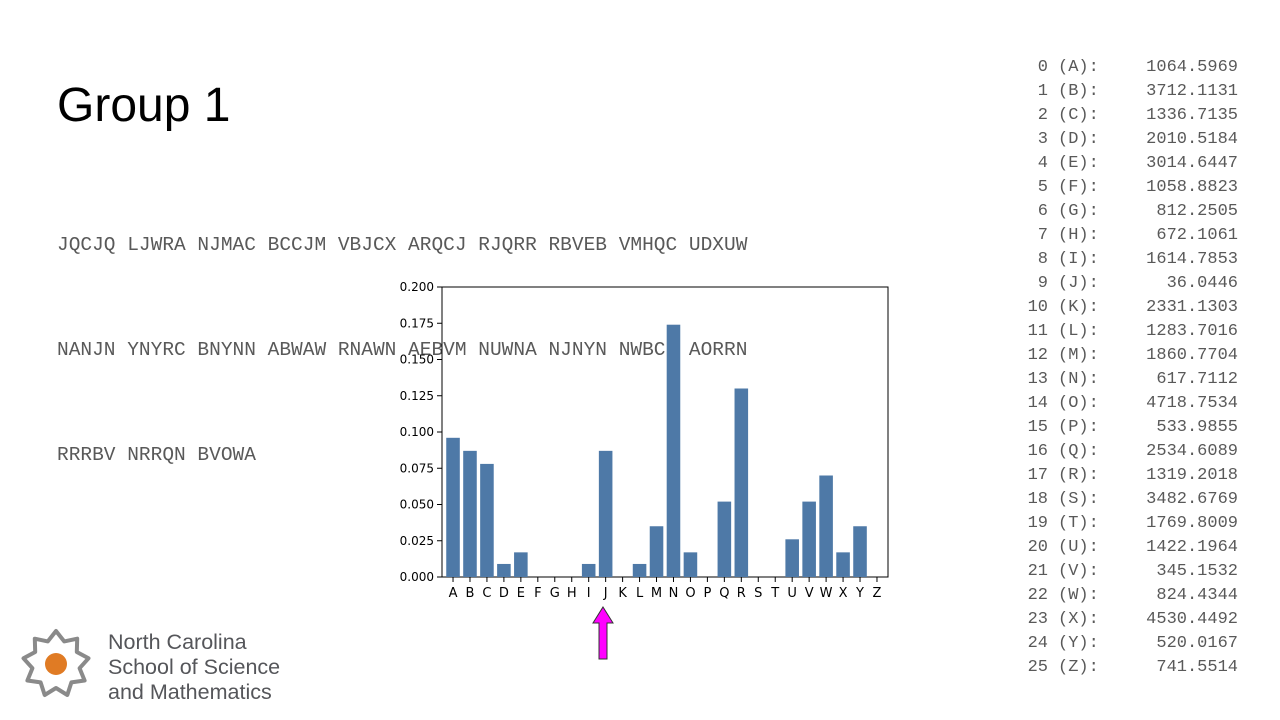  Describe the element at coordinates (1192, 331) in the screenshot. I see `row-value: 1283.7016` at that location.